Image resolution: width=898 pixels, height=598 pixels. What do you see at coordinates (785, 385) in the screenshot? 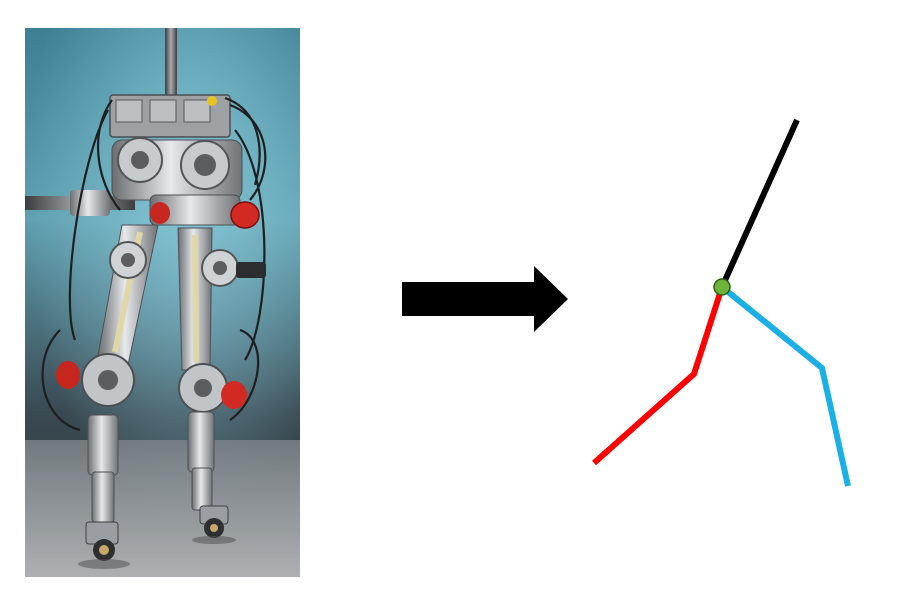
I see `blue-leg-segment` at bounding box center [785, 385].